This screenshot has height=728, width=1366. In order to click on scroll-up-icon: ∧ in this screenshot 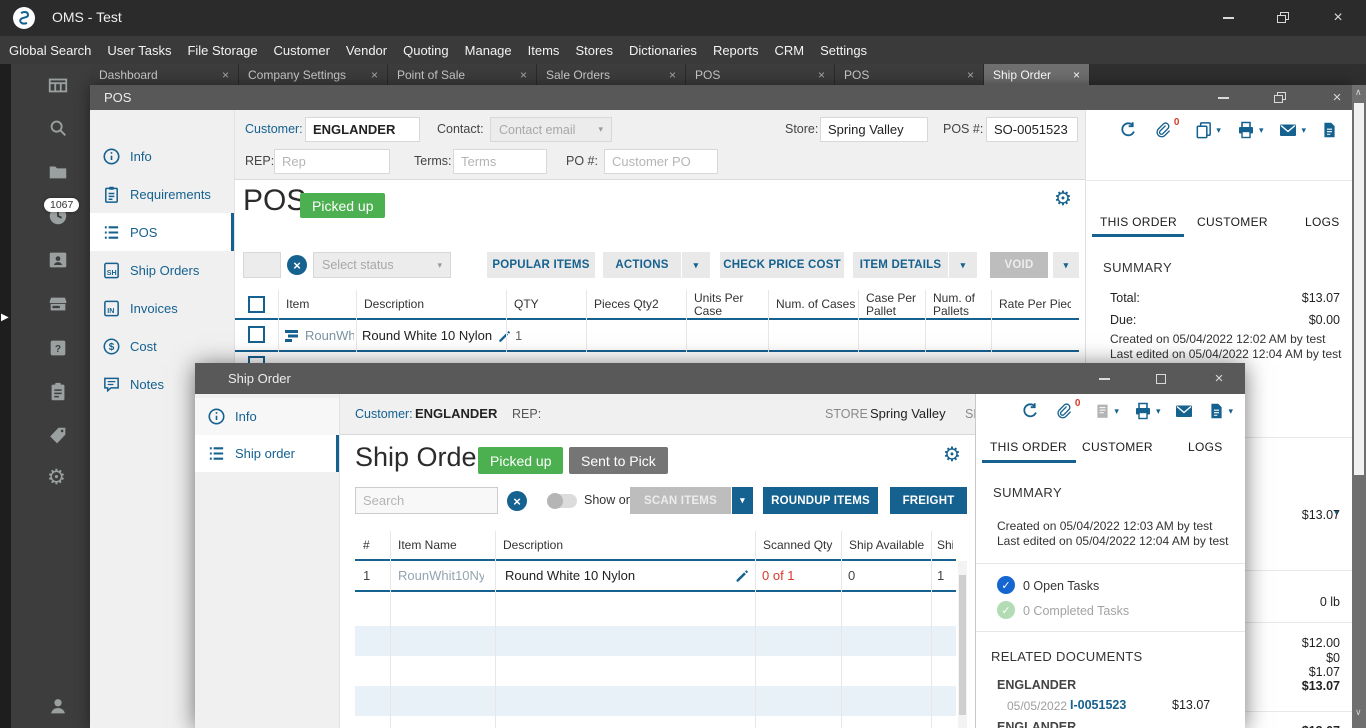, I will do `click(1358, 92)`.